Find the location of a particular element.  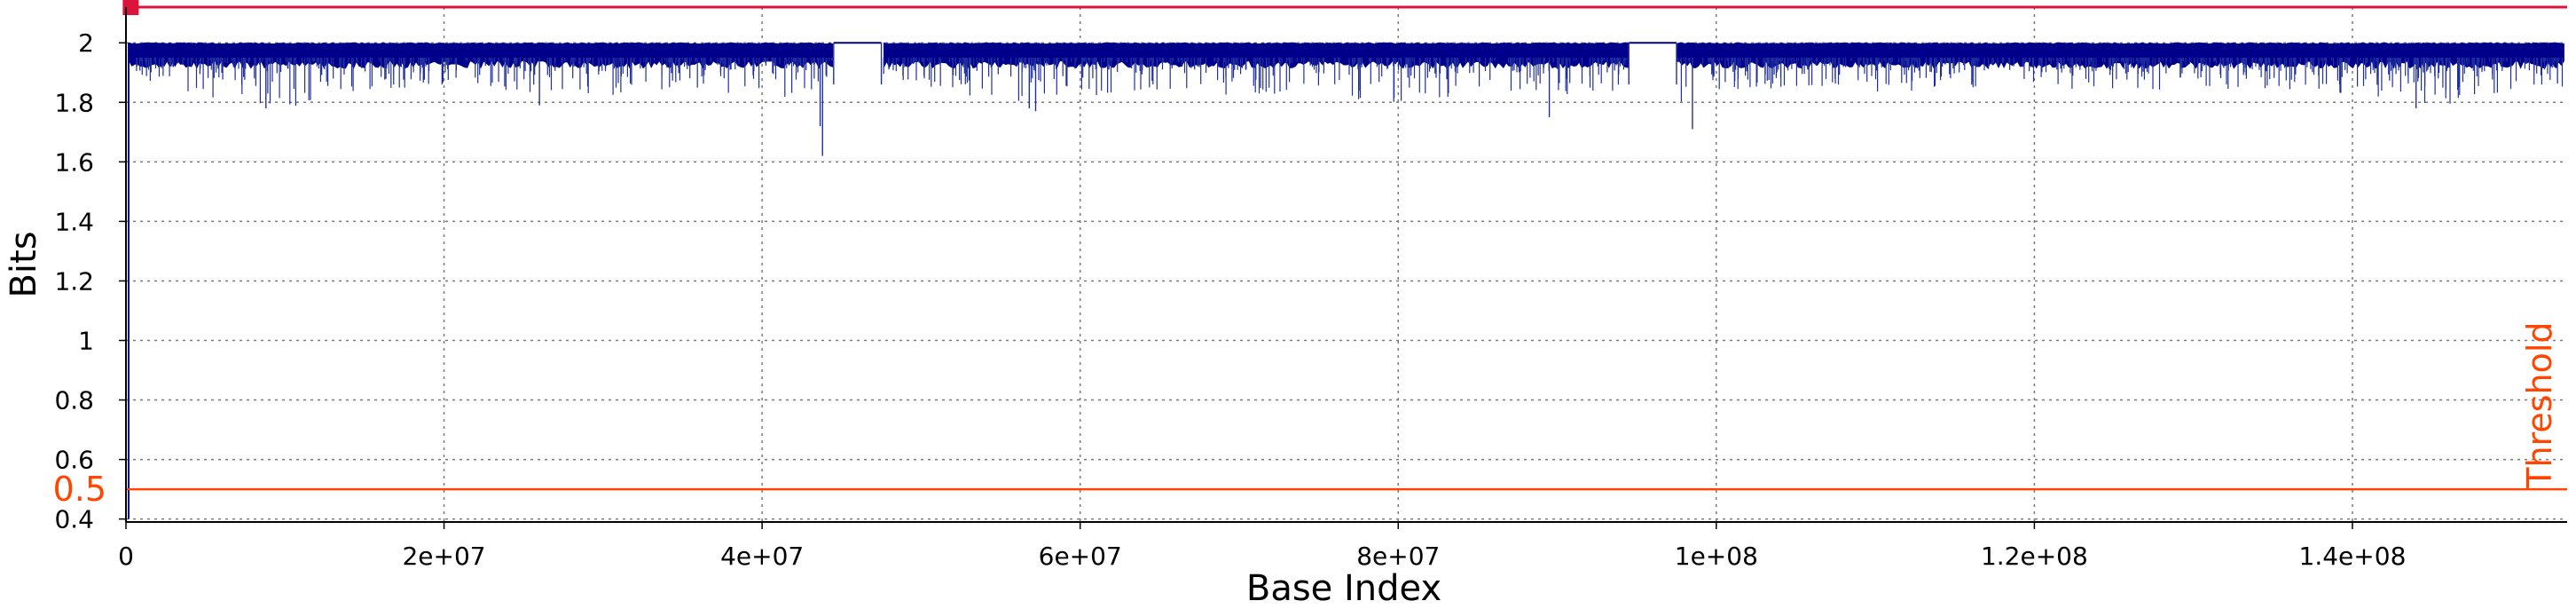

x-tick-label: 1.2e+08 is located at coordinates (2034, 556).